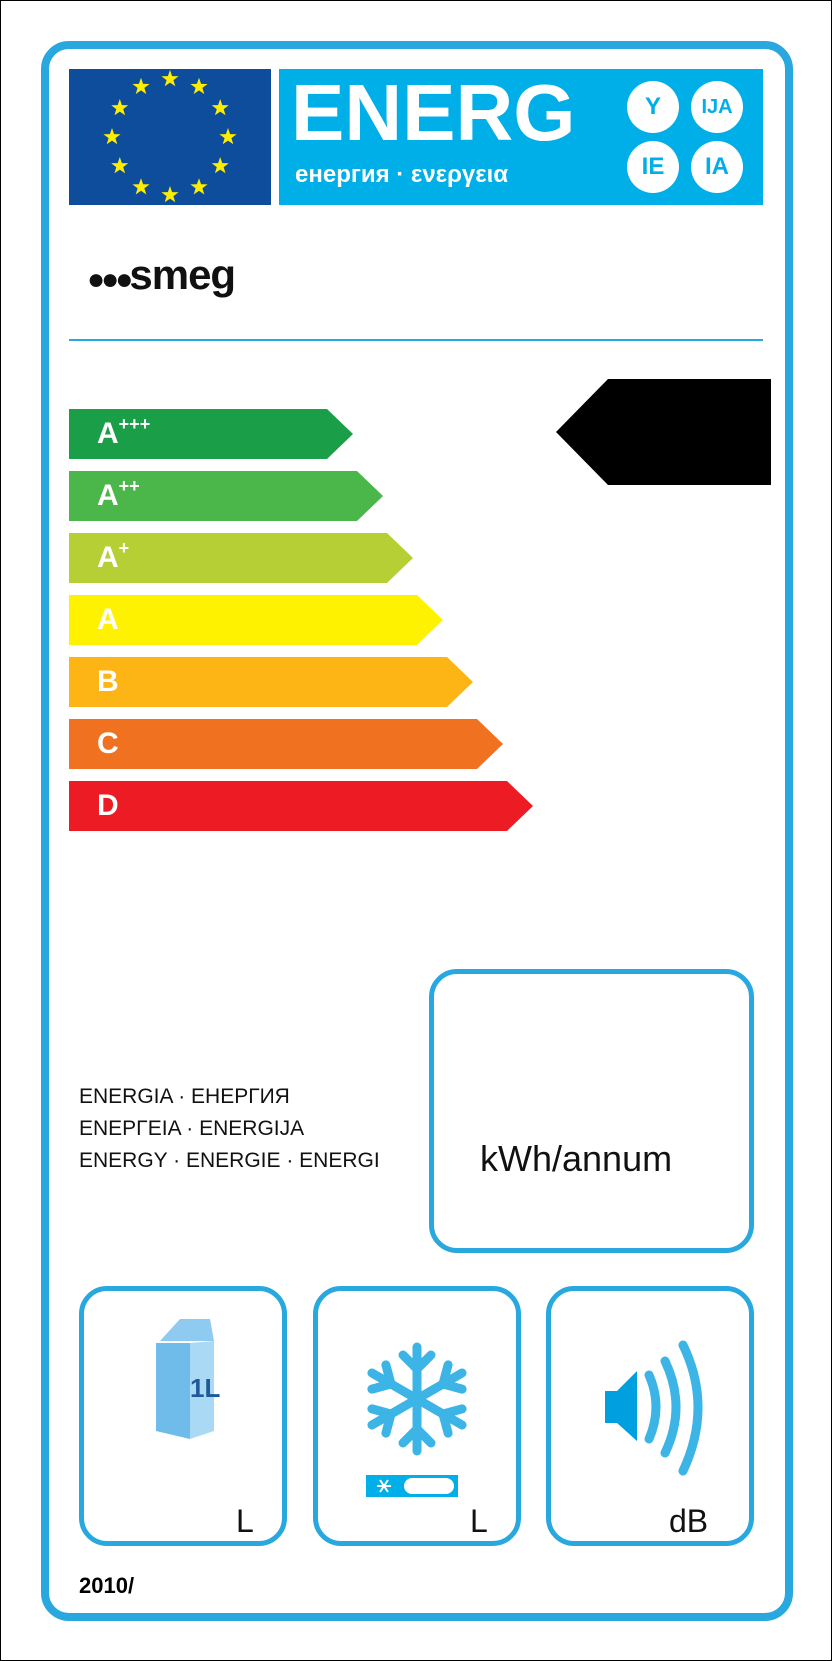 The height and width of the screenshot is (1661, 832). Describe the element at coordinates (689, 1521) in the screenshot. I see `noise-unit: dB` at that location.